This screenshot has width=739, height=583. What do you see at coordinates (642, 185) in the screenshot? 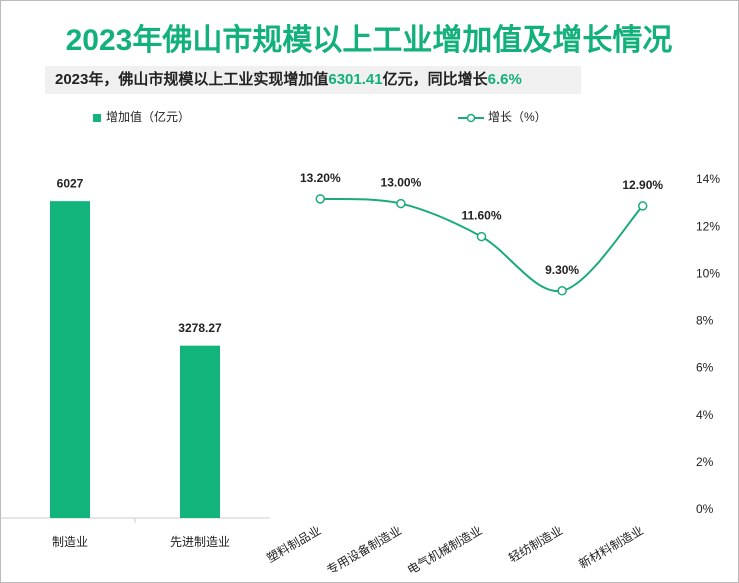
I see `data-label: 12.90%` at bounding box center [642, 185].